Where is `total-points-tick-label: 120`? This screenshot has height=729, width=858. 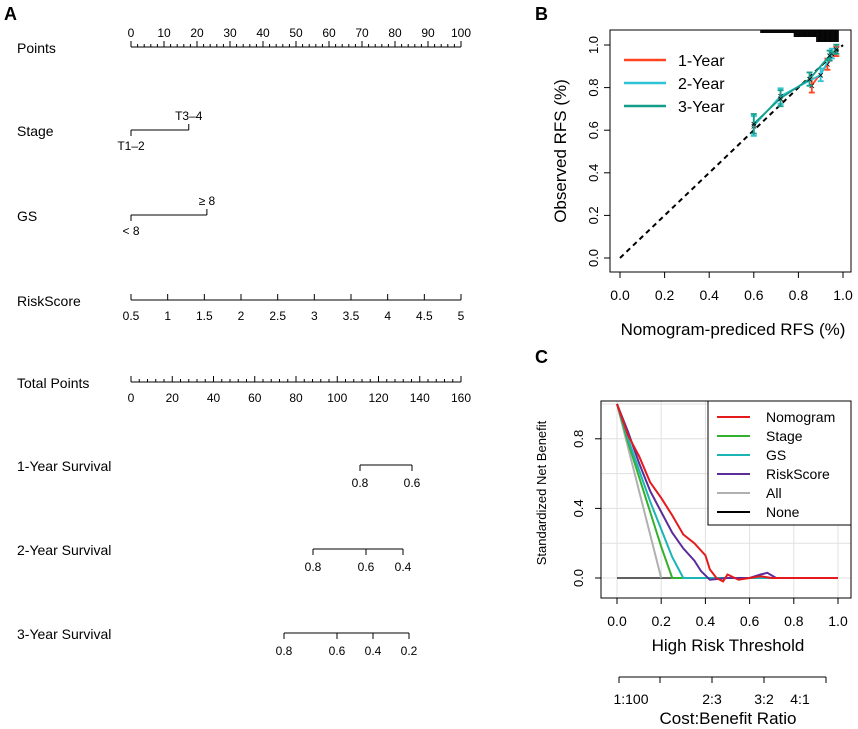 total-points-tick-label: 120 is located at coordinates (378, 398).